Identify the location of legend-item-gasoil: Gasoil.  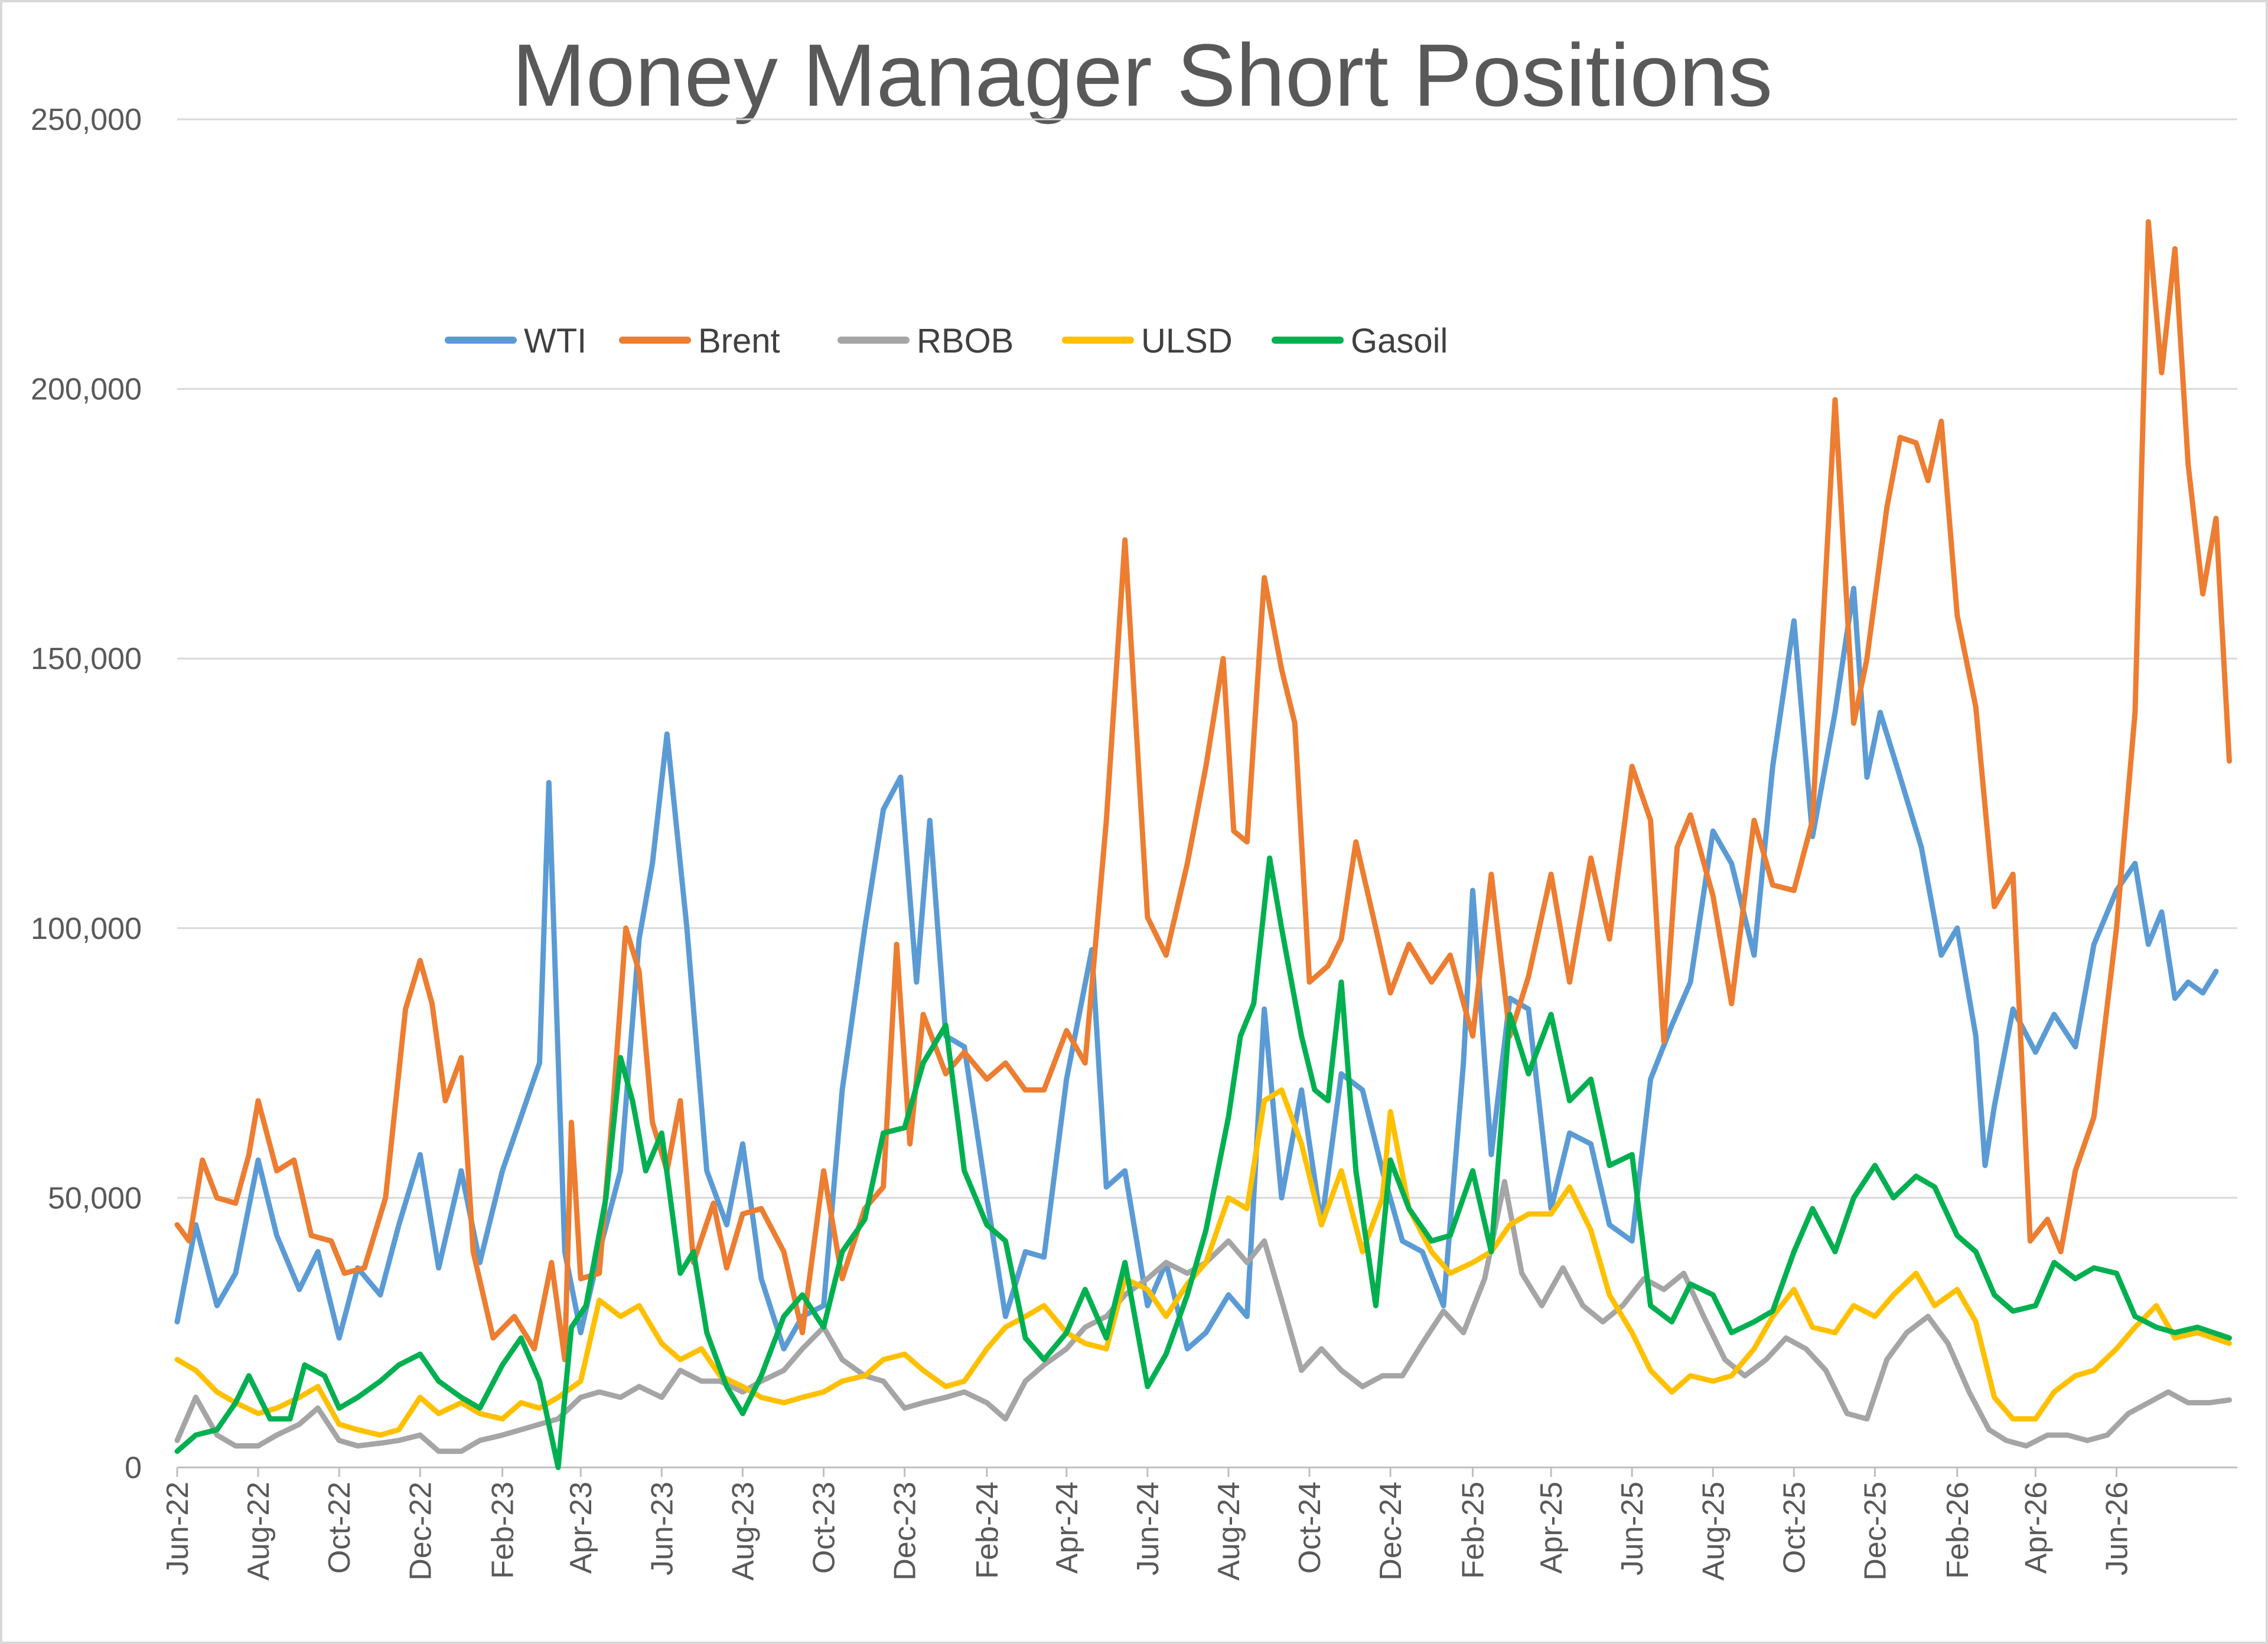
(1360, 341).